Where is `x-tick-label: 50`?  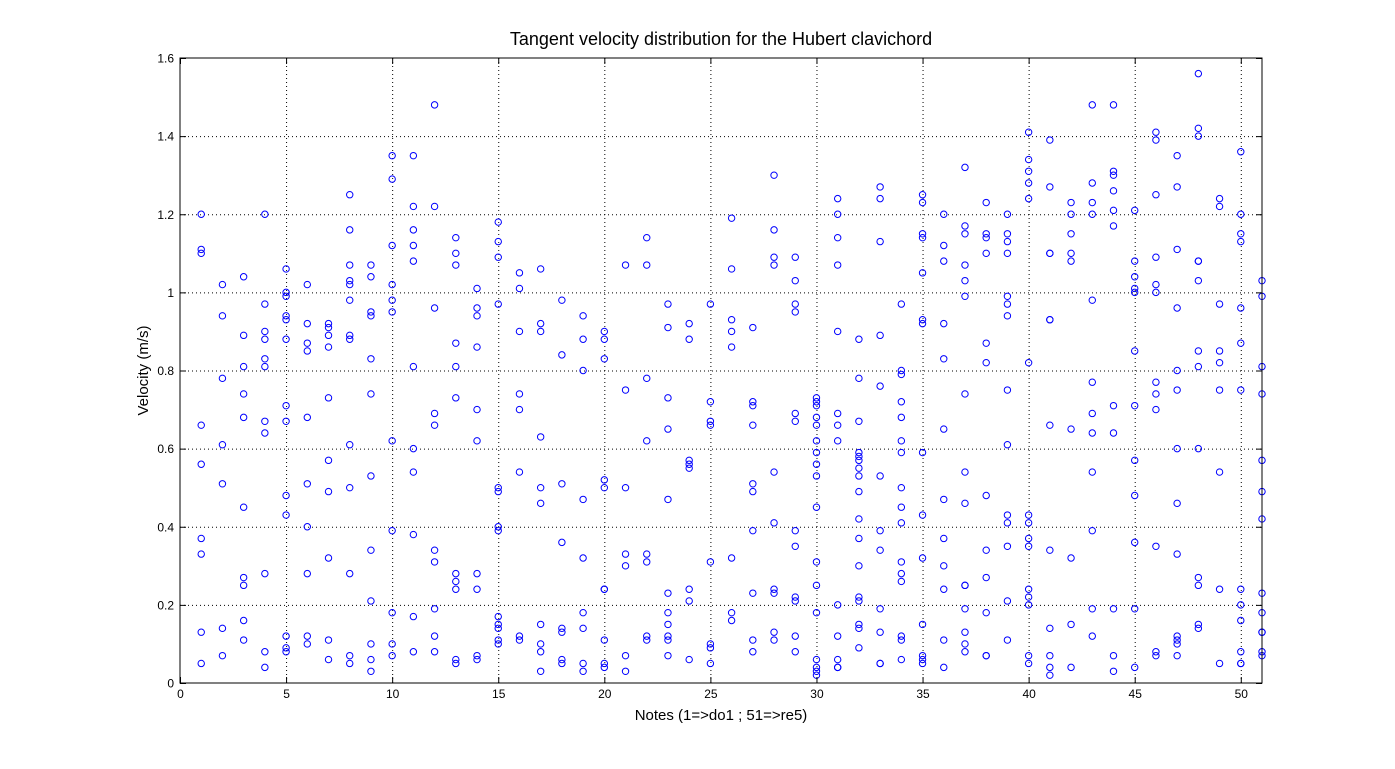
x-tick-label: 50 is located at coordinates (1242, 694).